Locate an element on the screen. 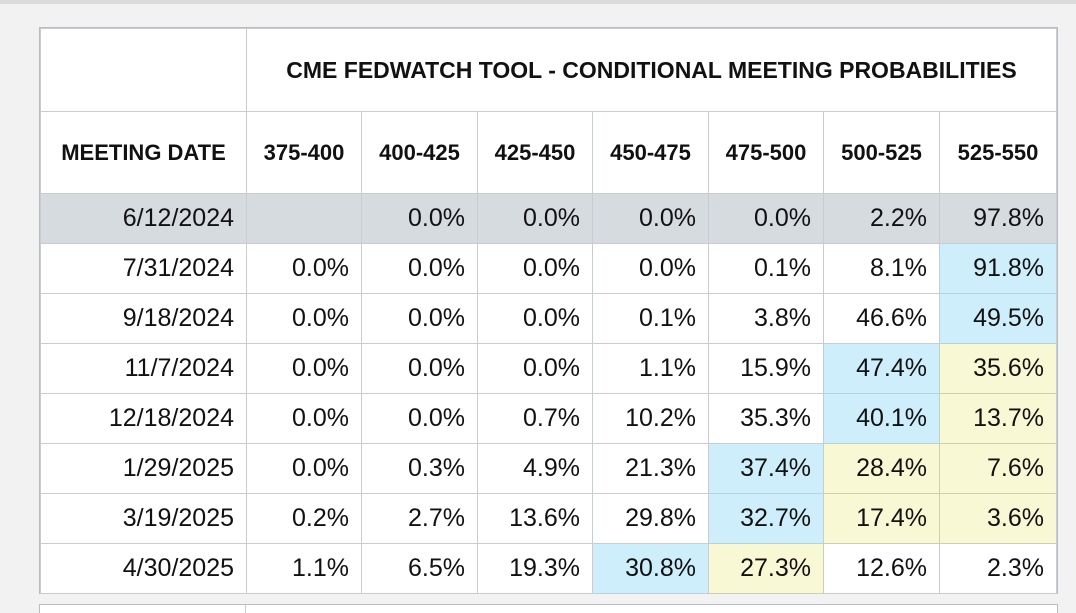 Image resolution: width=1076 pixels, height=613 pixels. meeting-date-cell: 3/19/2025 is located at coordinates (143, 518).